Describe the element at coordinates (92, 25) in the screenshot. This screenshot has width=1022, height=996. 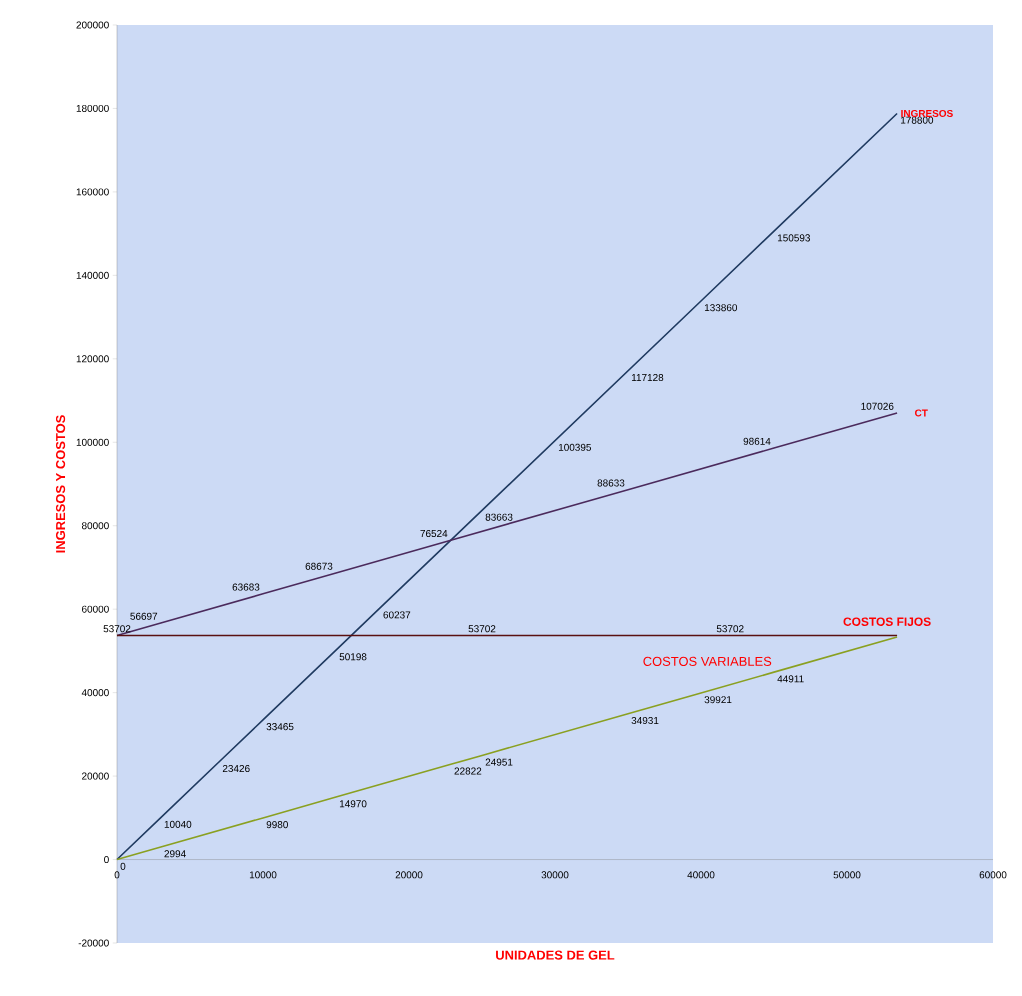
I see `y-tick-label: 200000` at that location.